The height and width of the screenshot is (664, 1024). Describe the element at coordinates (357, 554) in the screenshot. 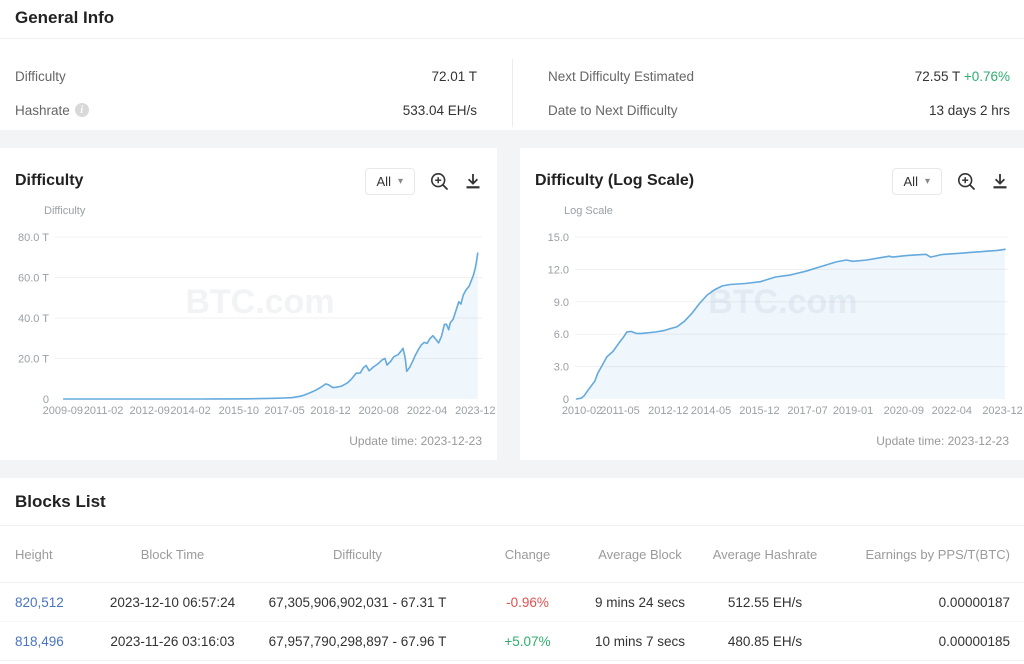

I see `column-header: Difficulty` at that location.